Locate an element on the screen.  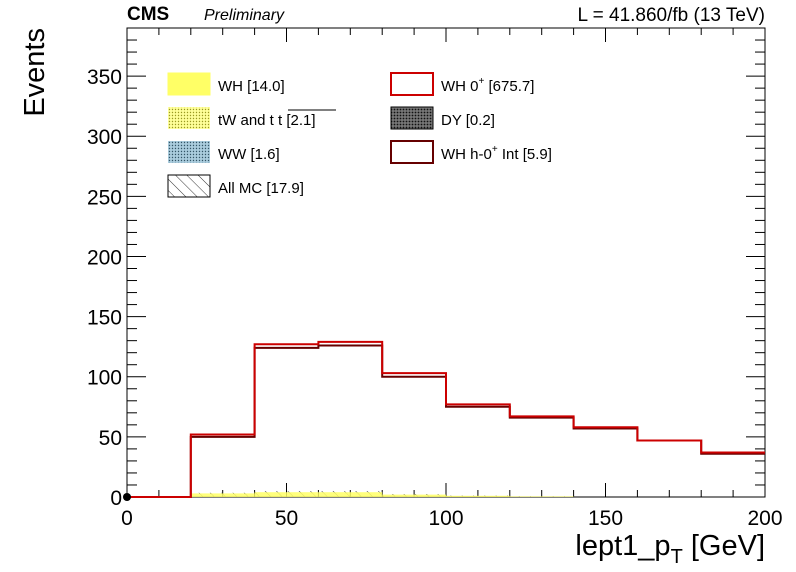
x-axis-title-sub: T is located at coordinates (677, 557).